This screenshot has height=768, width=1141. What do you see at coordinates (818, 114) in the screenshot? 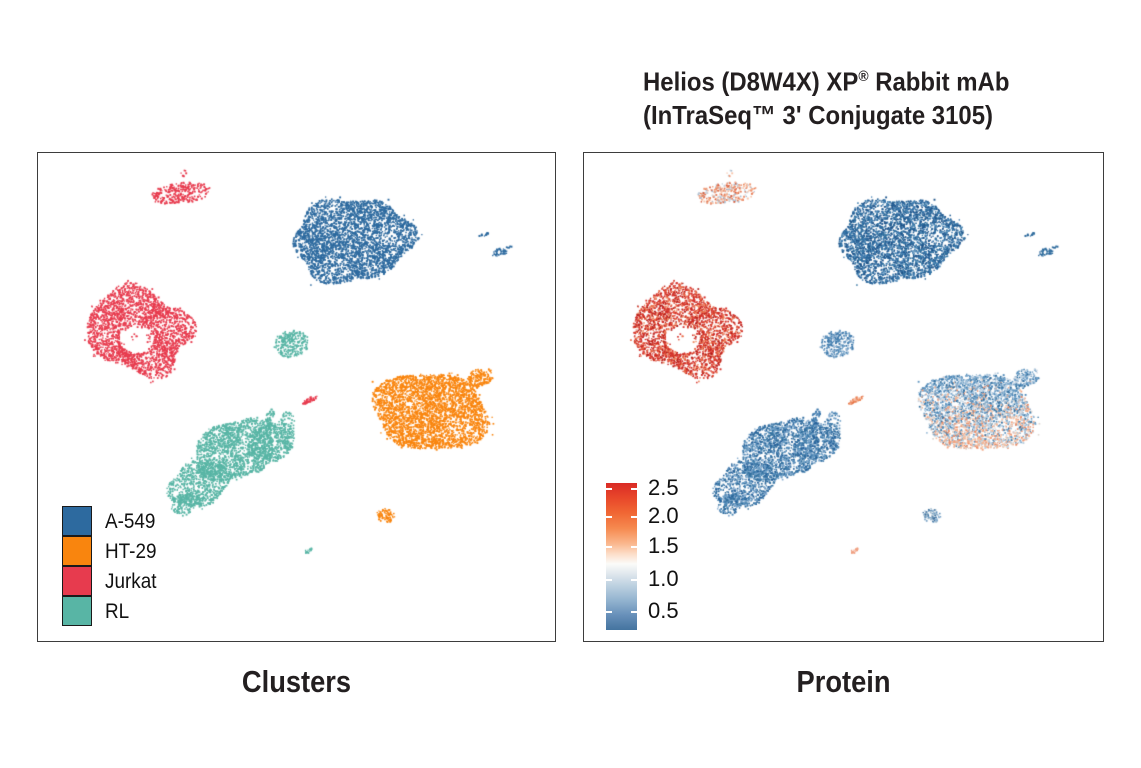
I see `figure-title-line2: (InTraSeq™ 3' Conjugate 3105)` at bounding box center [818, 114].